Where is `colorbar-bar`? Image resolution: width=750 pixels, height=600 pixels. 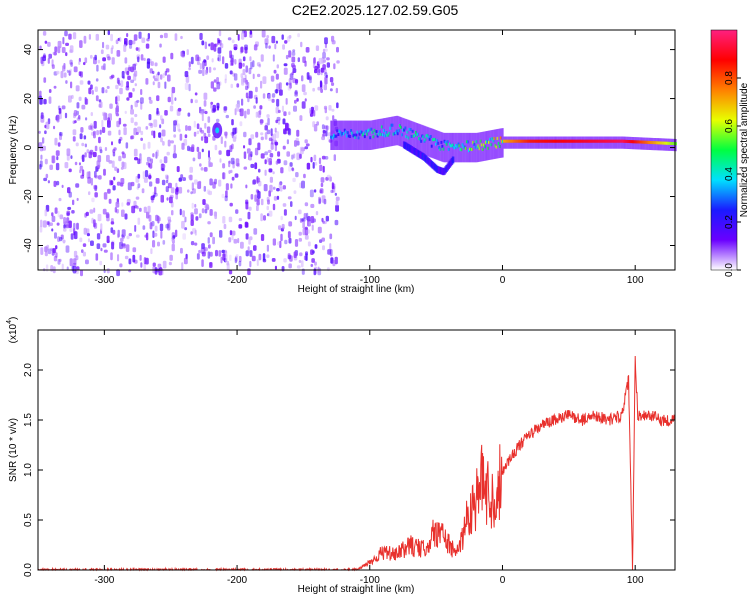
colorbar-bar is located at coordinates (724, 150).